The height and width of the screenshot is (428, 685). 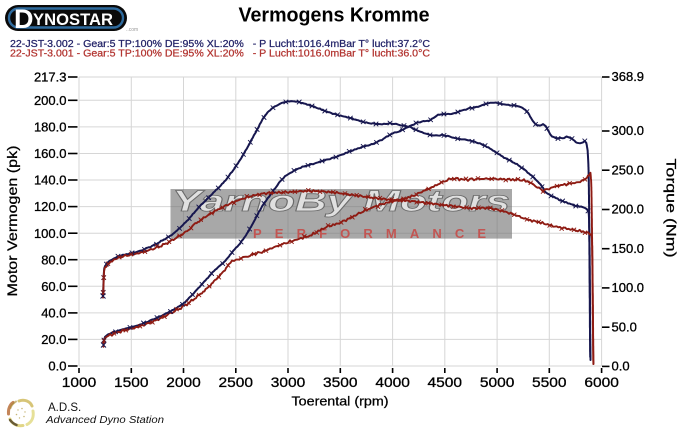 I want to click on svg-text: 368.9, so click(x=628, y=76).